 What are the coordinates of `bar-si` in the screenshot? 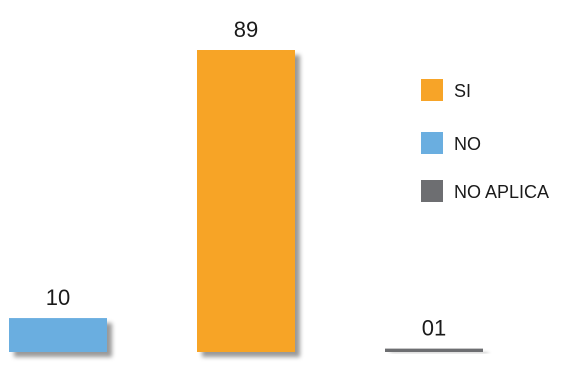 It's located at (246, 201).